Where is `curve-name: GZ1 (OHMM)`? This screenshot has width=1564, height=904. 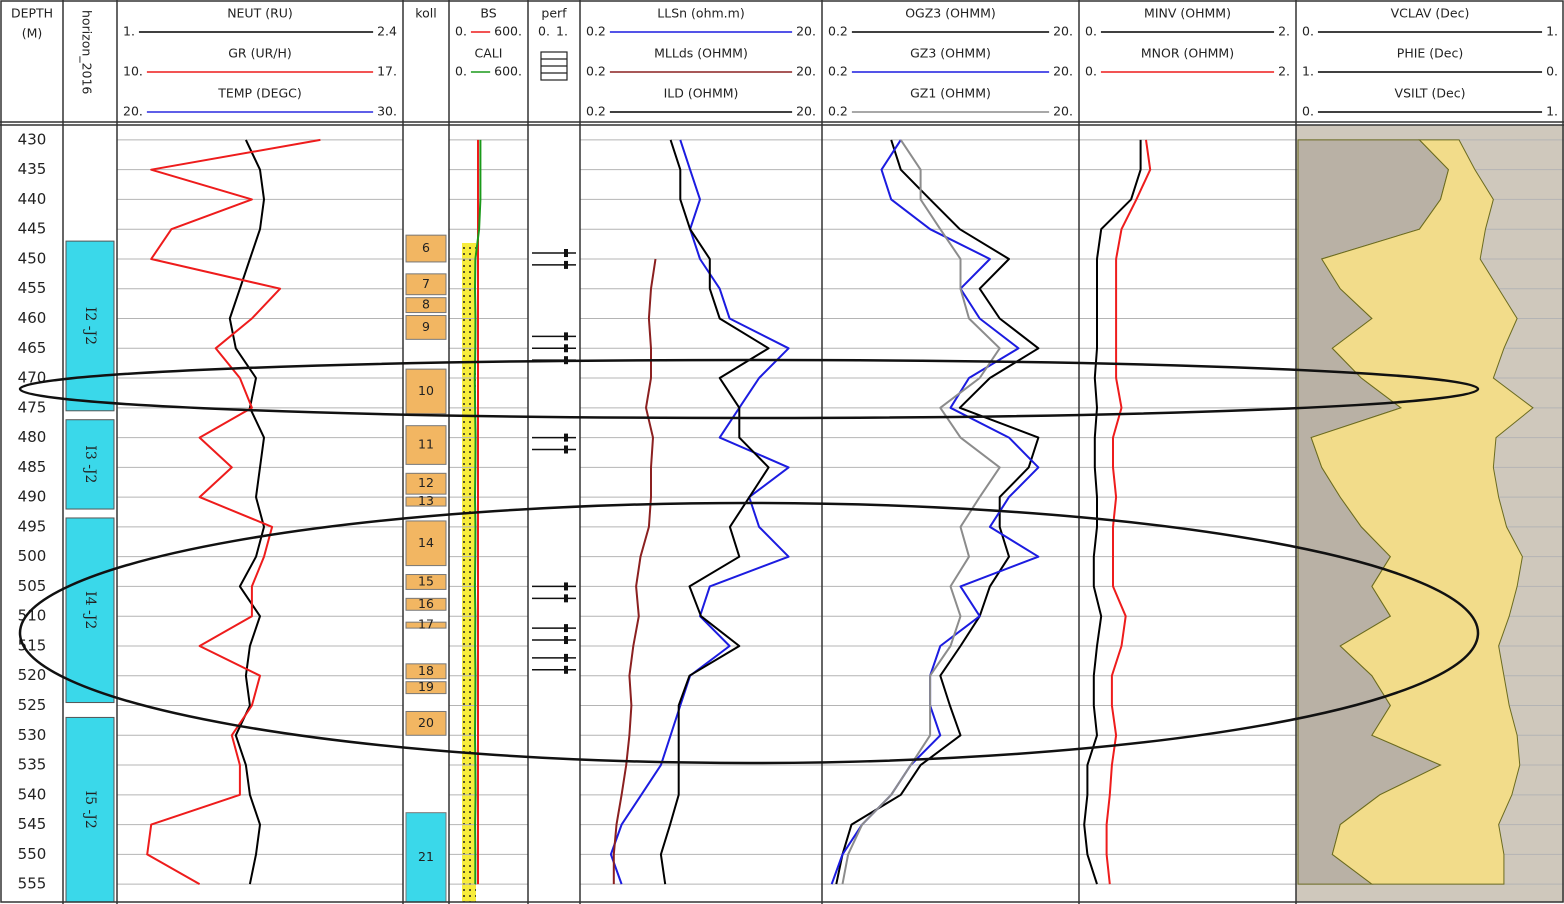 curve-name: GZ1 (OHMM) is located at coordinates (950, 93).